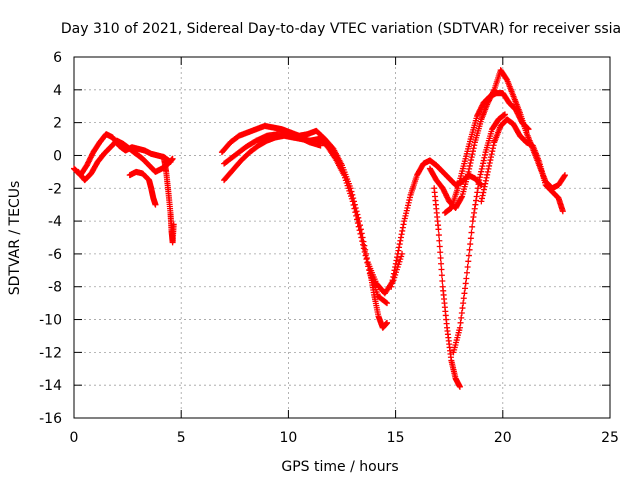 The height and width of the screenshot is (480, 640). What do you see at coordinates (57, 91) in the screenshot?
I see `y-tick-label: 4` at bounding box center [57, 91].